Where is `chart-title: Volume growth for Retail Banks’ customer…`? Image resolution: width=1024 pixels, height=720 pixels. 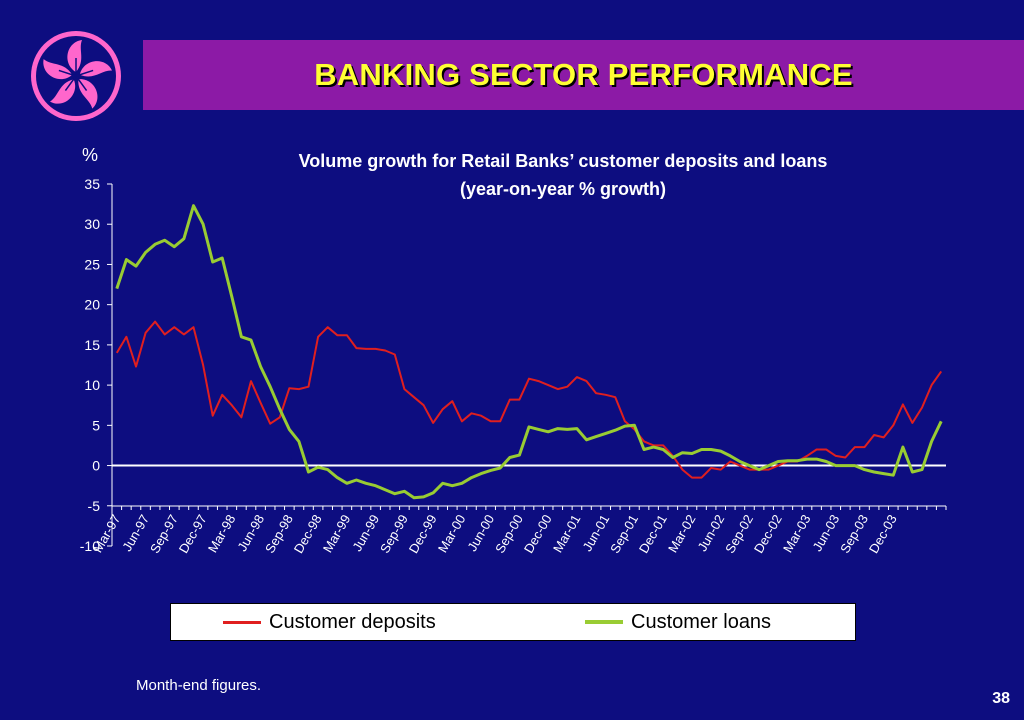 chart-title: Volume growth for Retail Banks’ customer… is located at coordinates (563, 161).